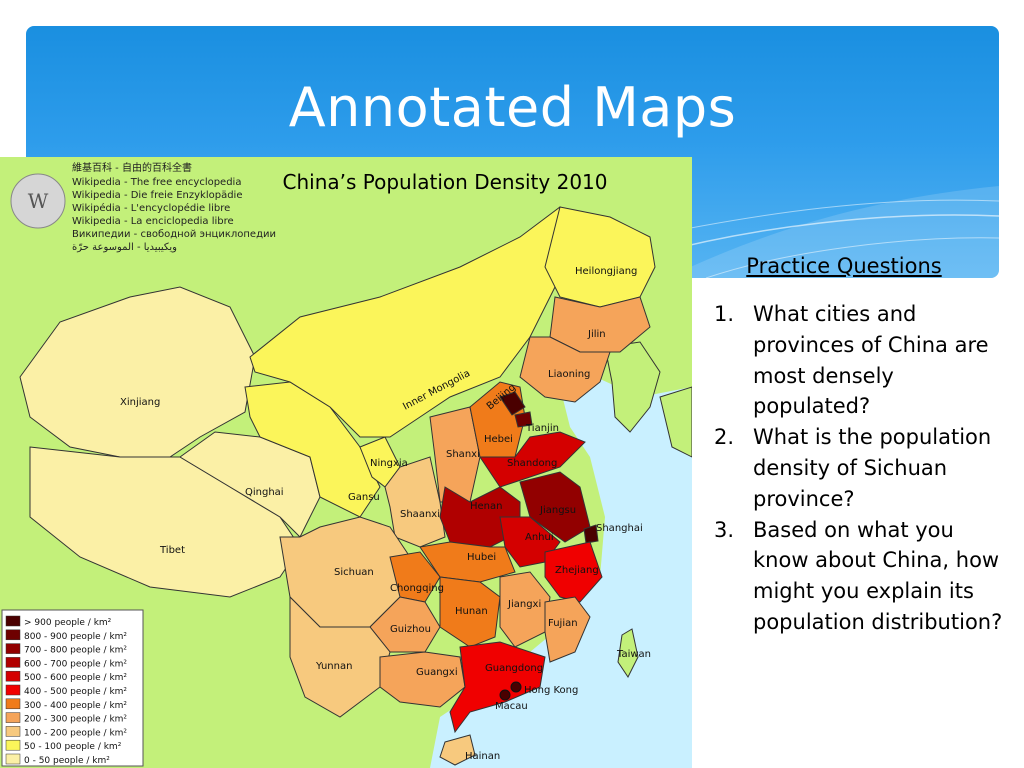 The height and width of the screenshot is (768, 1024). What do you see at coordinates (417, 588) in the screenshot?
I see `label-chongqing: Chongqing` at bounding box center [417, 588].